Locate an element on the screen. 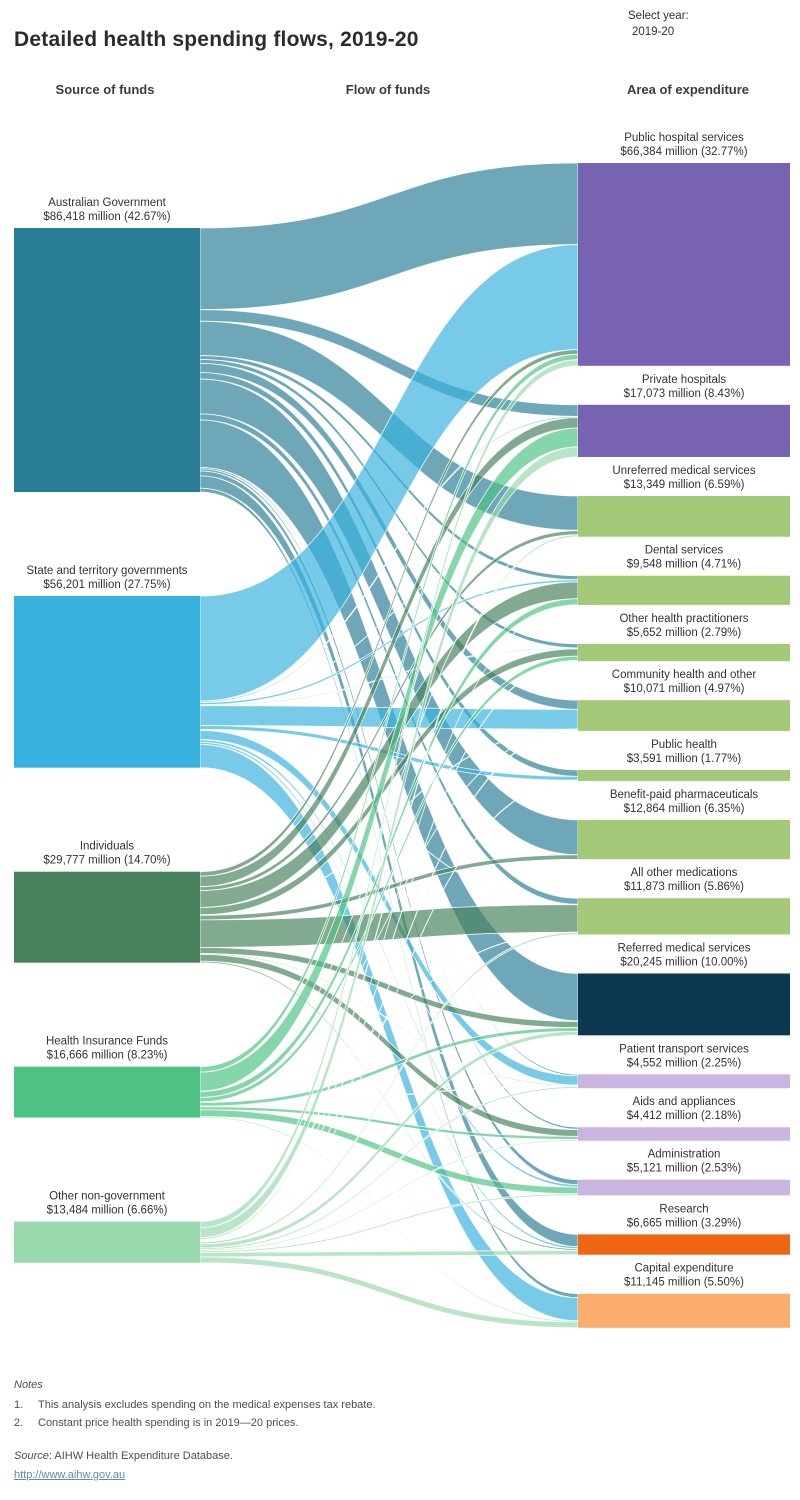  target-node-admin is located at coordinates (684, 1187).